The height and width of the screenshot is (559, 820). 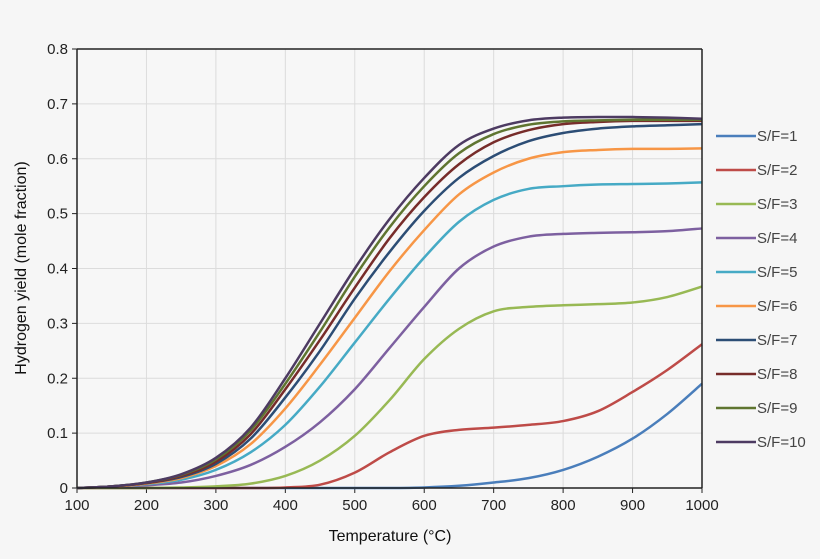 I want to click on x-tick-label: 400, so click(x=285, y=505).